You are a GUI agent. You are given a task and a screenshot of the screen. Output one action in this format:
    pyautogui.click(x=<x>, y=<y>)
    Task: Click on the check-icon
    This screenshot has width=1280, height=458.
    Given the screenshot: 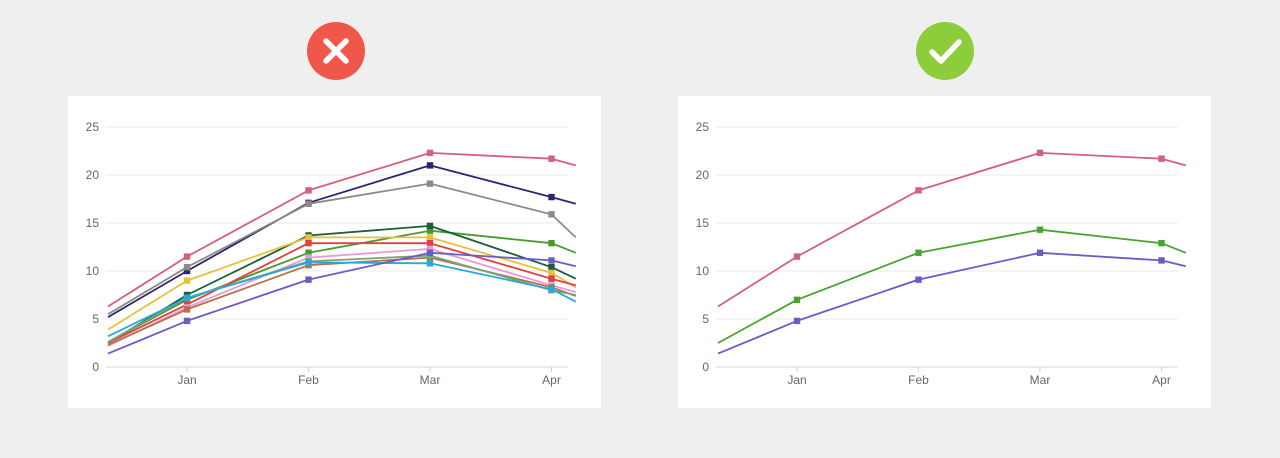 What is the action you would take?
    pyautogui.click(x=945, y=51)
    